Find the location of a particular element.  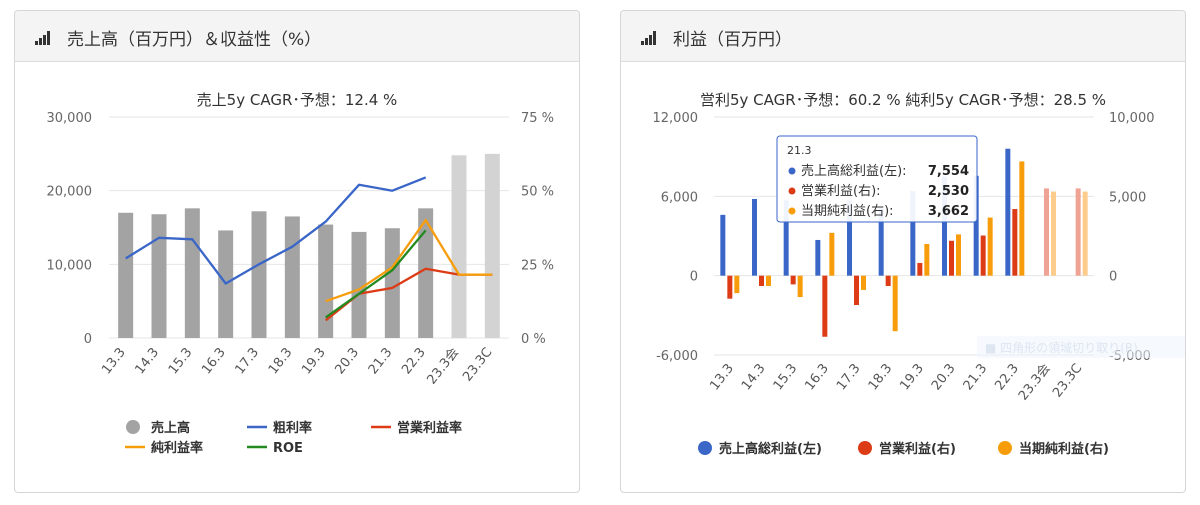

tooltip-box is located at coordinates (877, 179).